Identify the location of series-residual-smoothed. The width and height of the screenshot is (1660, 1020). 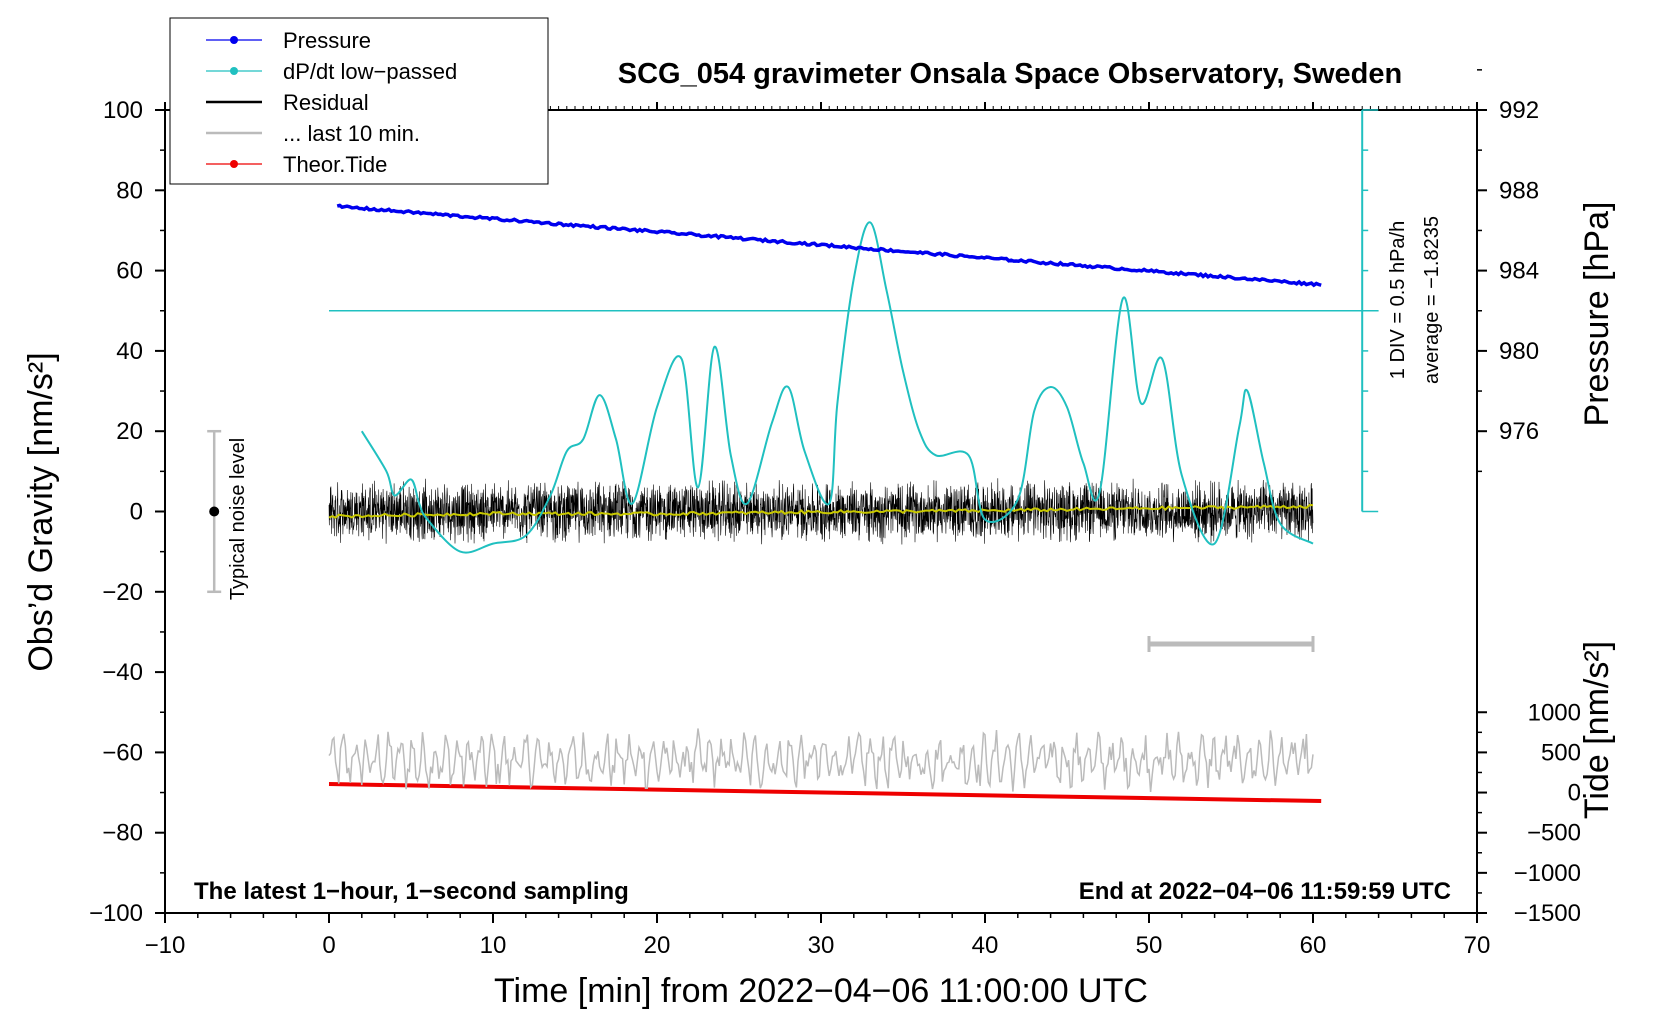
(821, 511).